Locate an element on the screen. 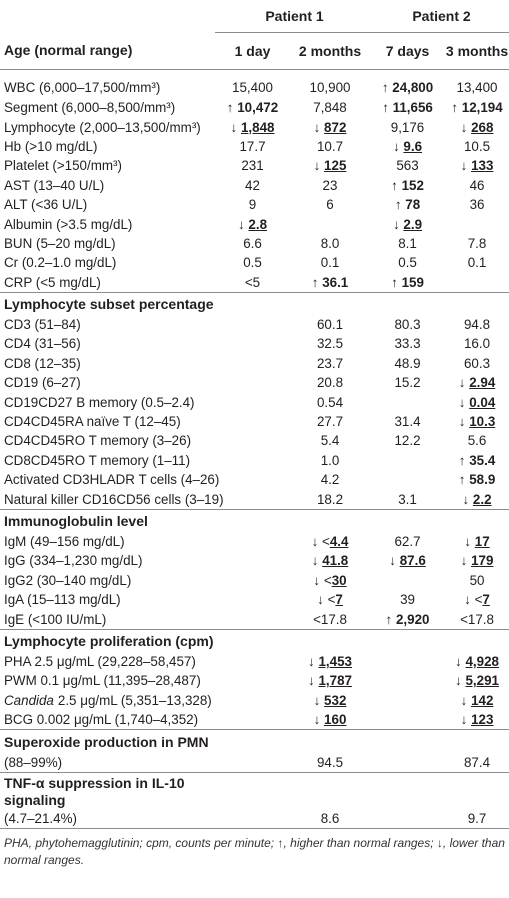  value: 7 is located at coordinates (486, 600).